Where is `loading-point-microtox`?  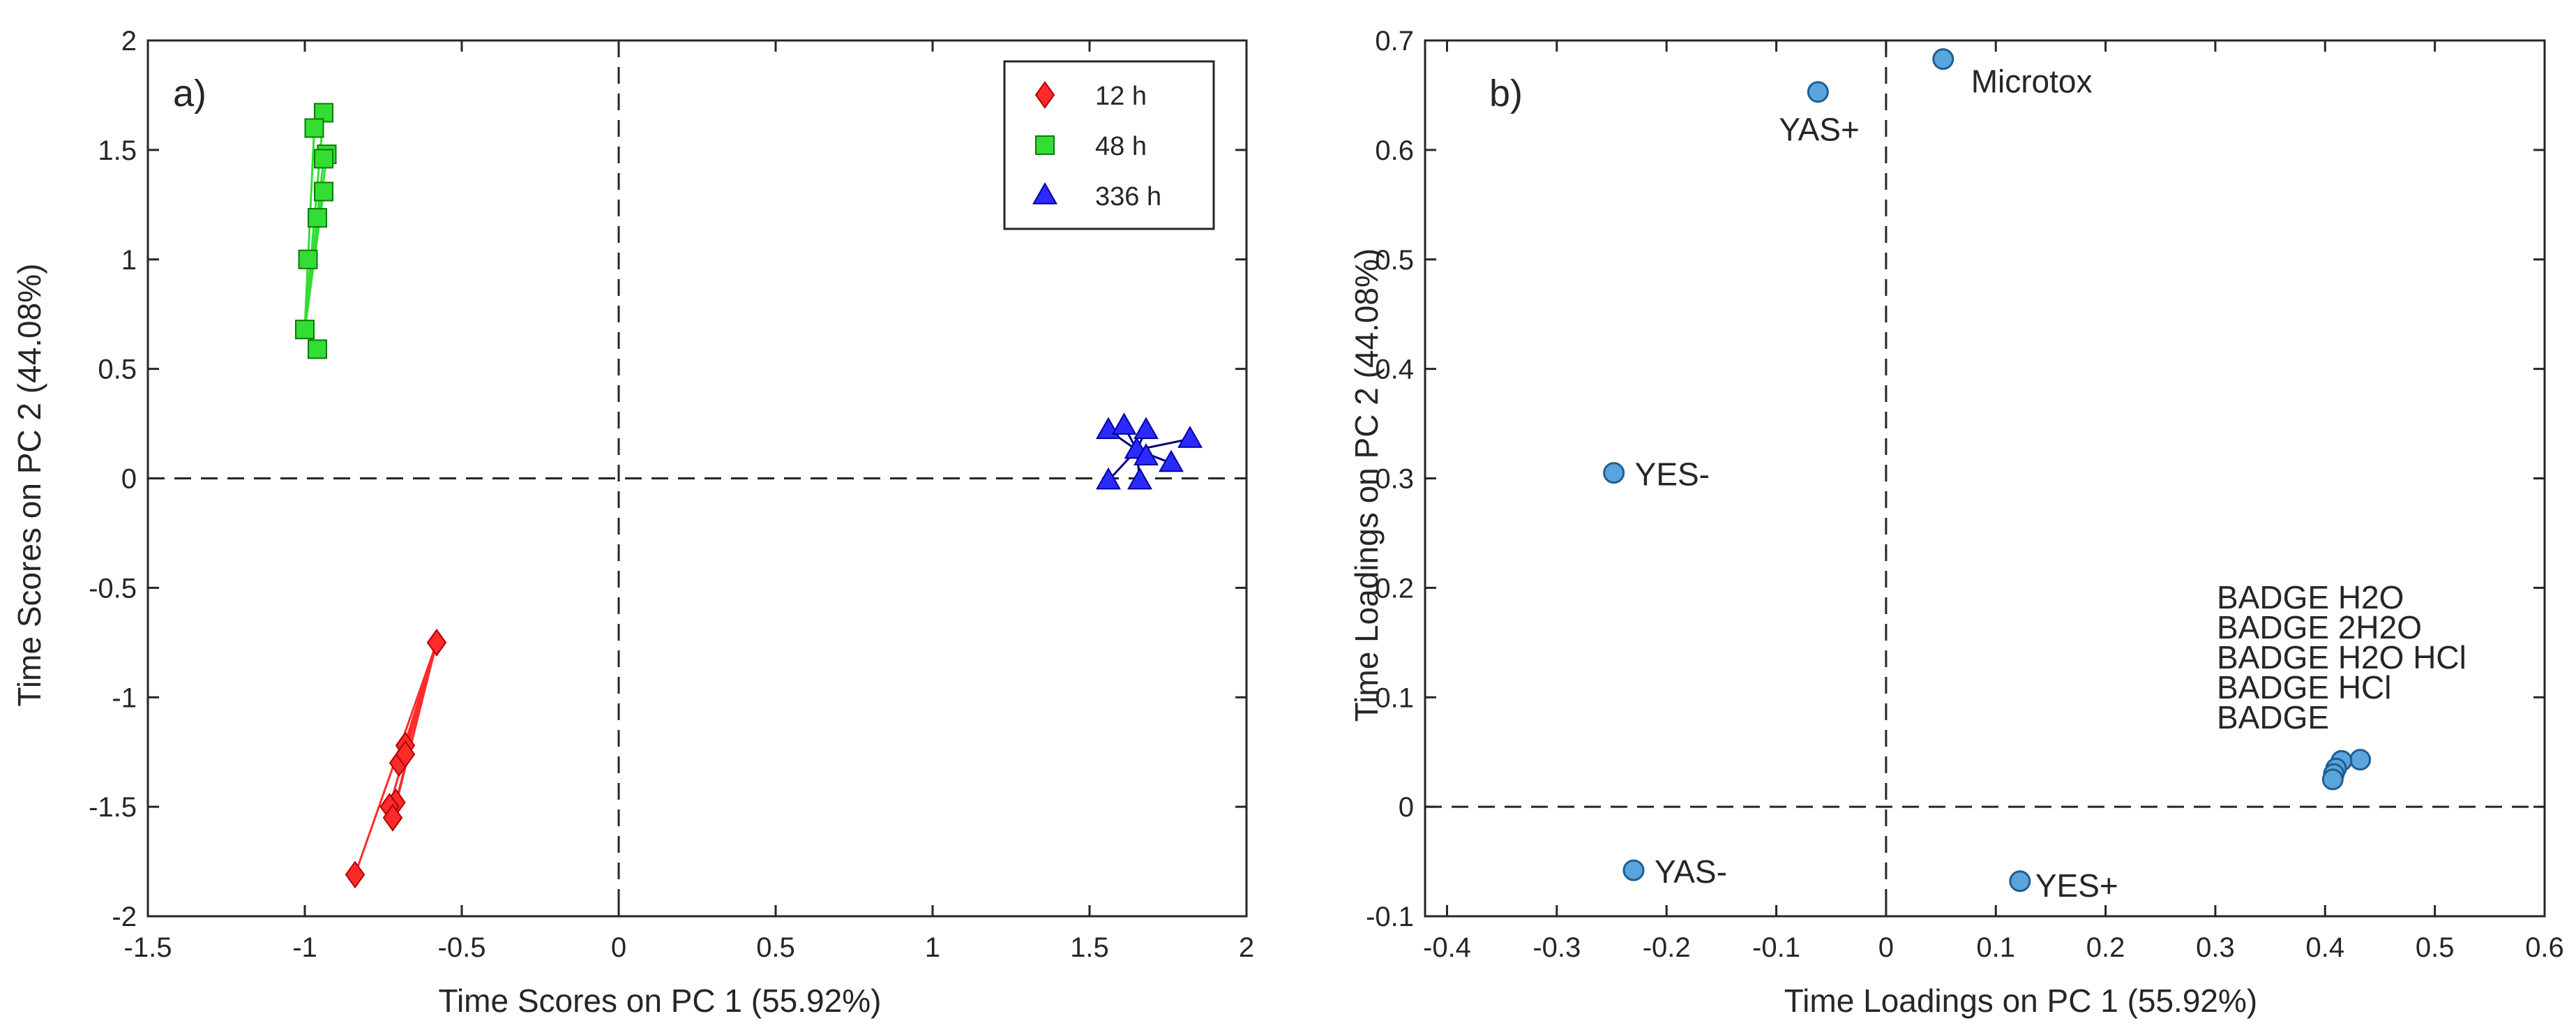 loading-point-microtox is located at coordinates (1943, 59).